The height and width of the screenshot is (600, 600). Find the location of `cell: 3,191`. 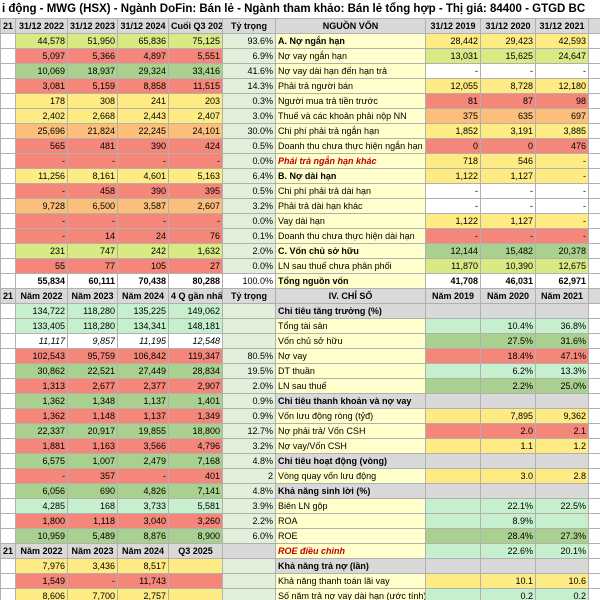

cell: 3,191 is located at coordinates (508, 131).